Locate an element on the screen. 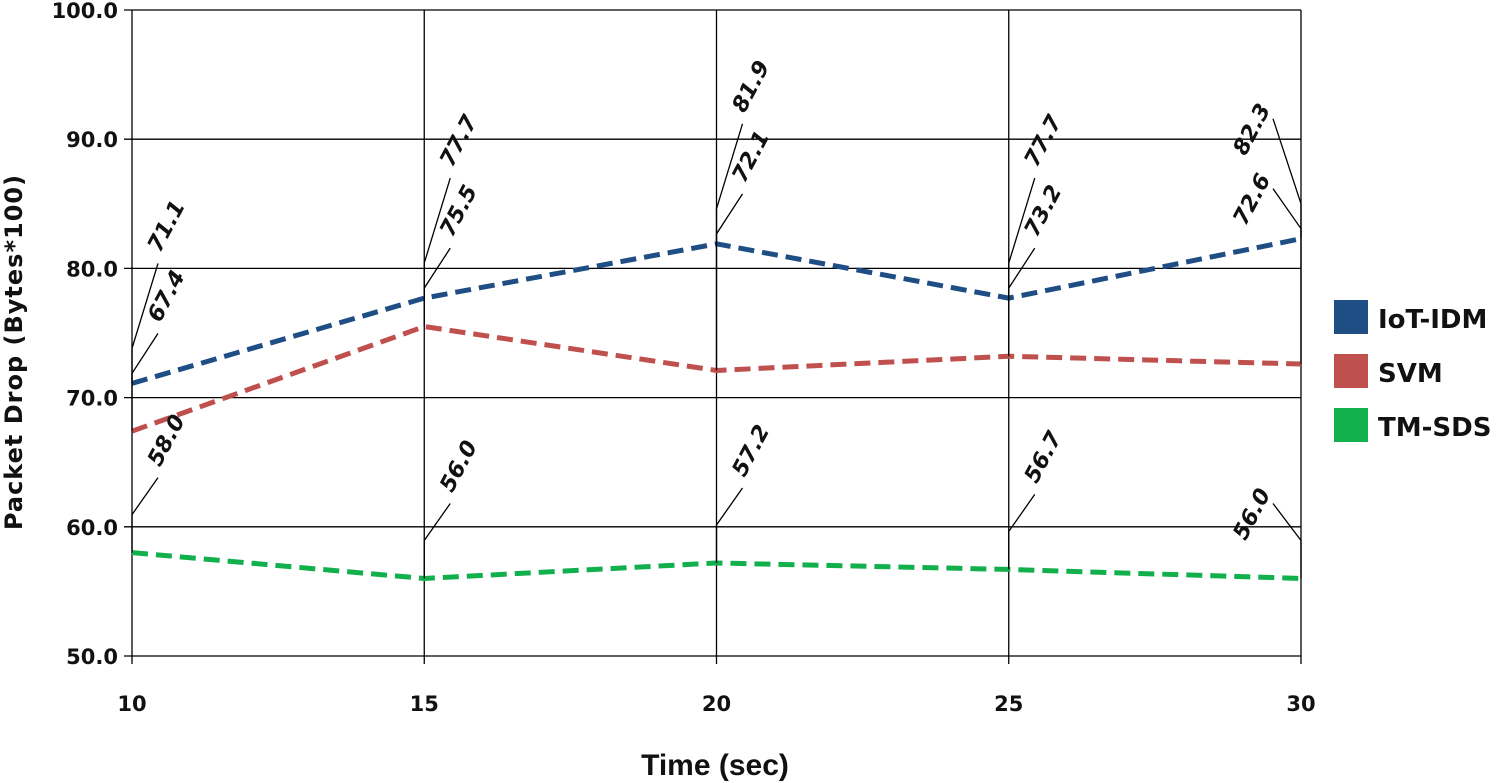  legend-label-svm: SVM is located at coordinates (1410, 374).